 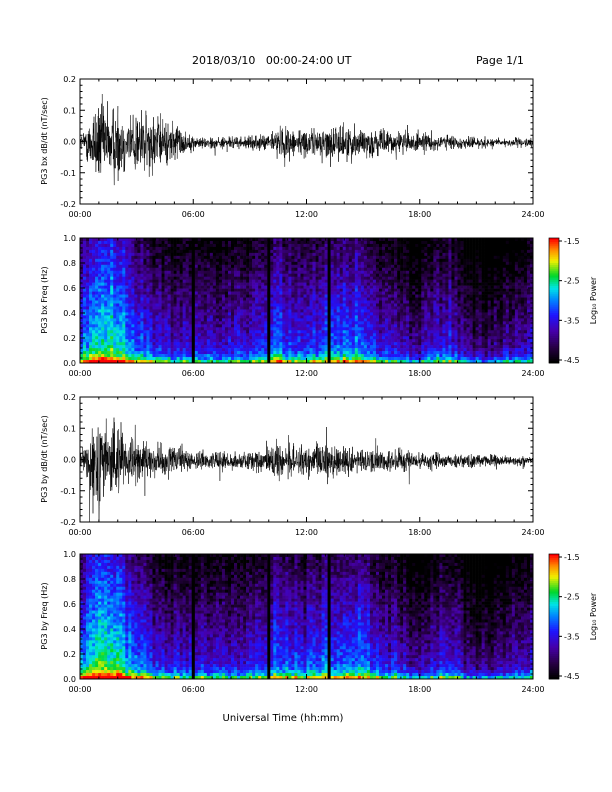 I want to click on bx-dbdt-ylabel: PG3 bx dB/dt (nT/sec), so click(x=44, y=140).